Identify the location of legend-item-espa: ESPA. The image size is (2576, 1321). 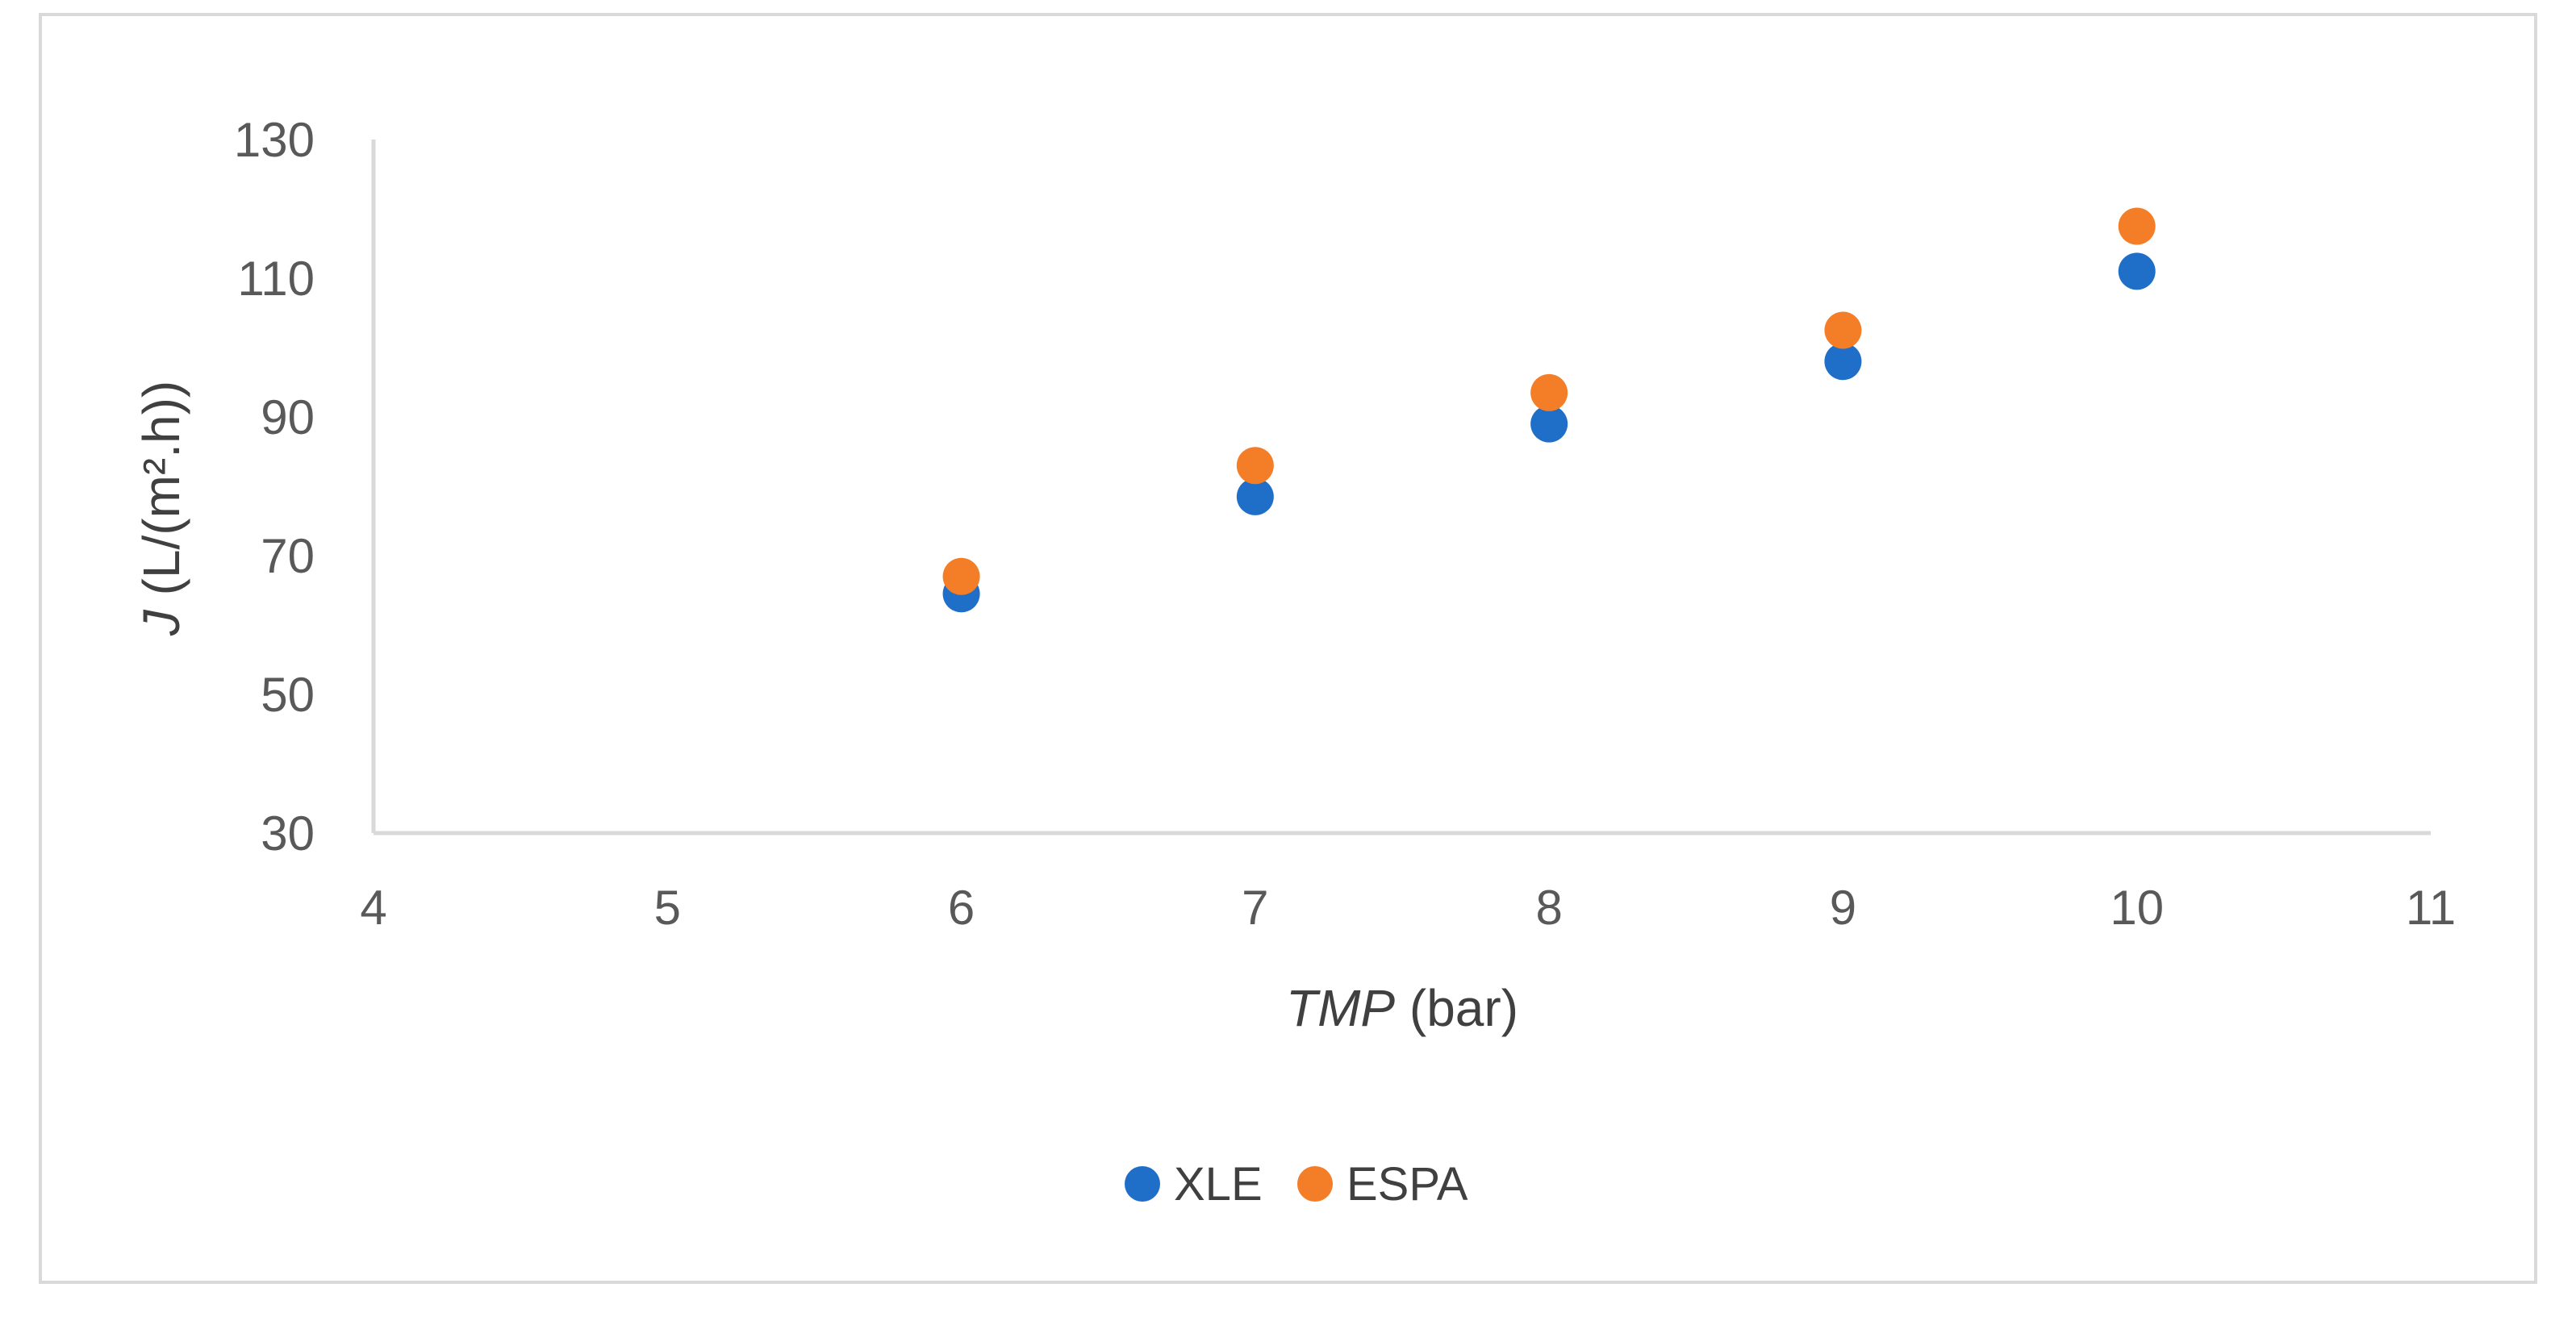
(1382, 1184).